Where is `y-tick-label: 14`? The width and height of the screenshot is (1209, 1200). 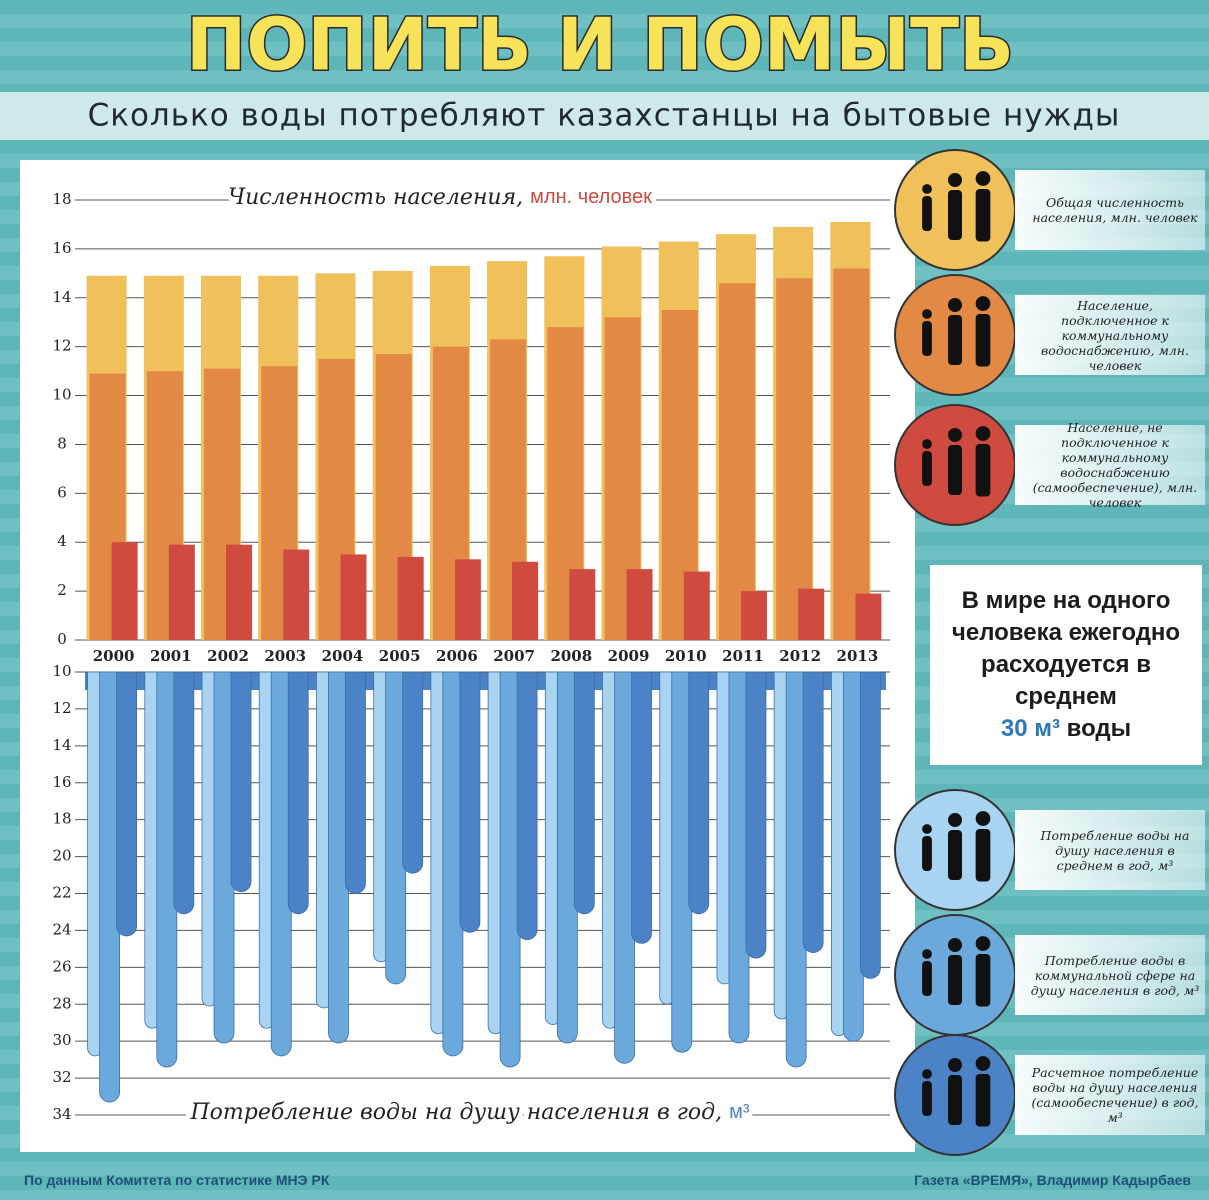
y-tick-label: 14 is located at coordinates (61, 745).